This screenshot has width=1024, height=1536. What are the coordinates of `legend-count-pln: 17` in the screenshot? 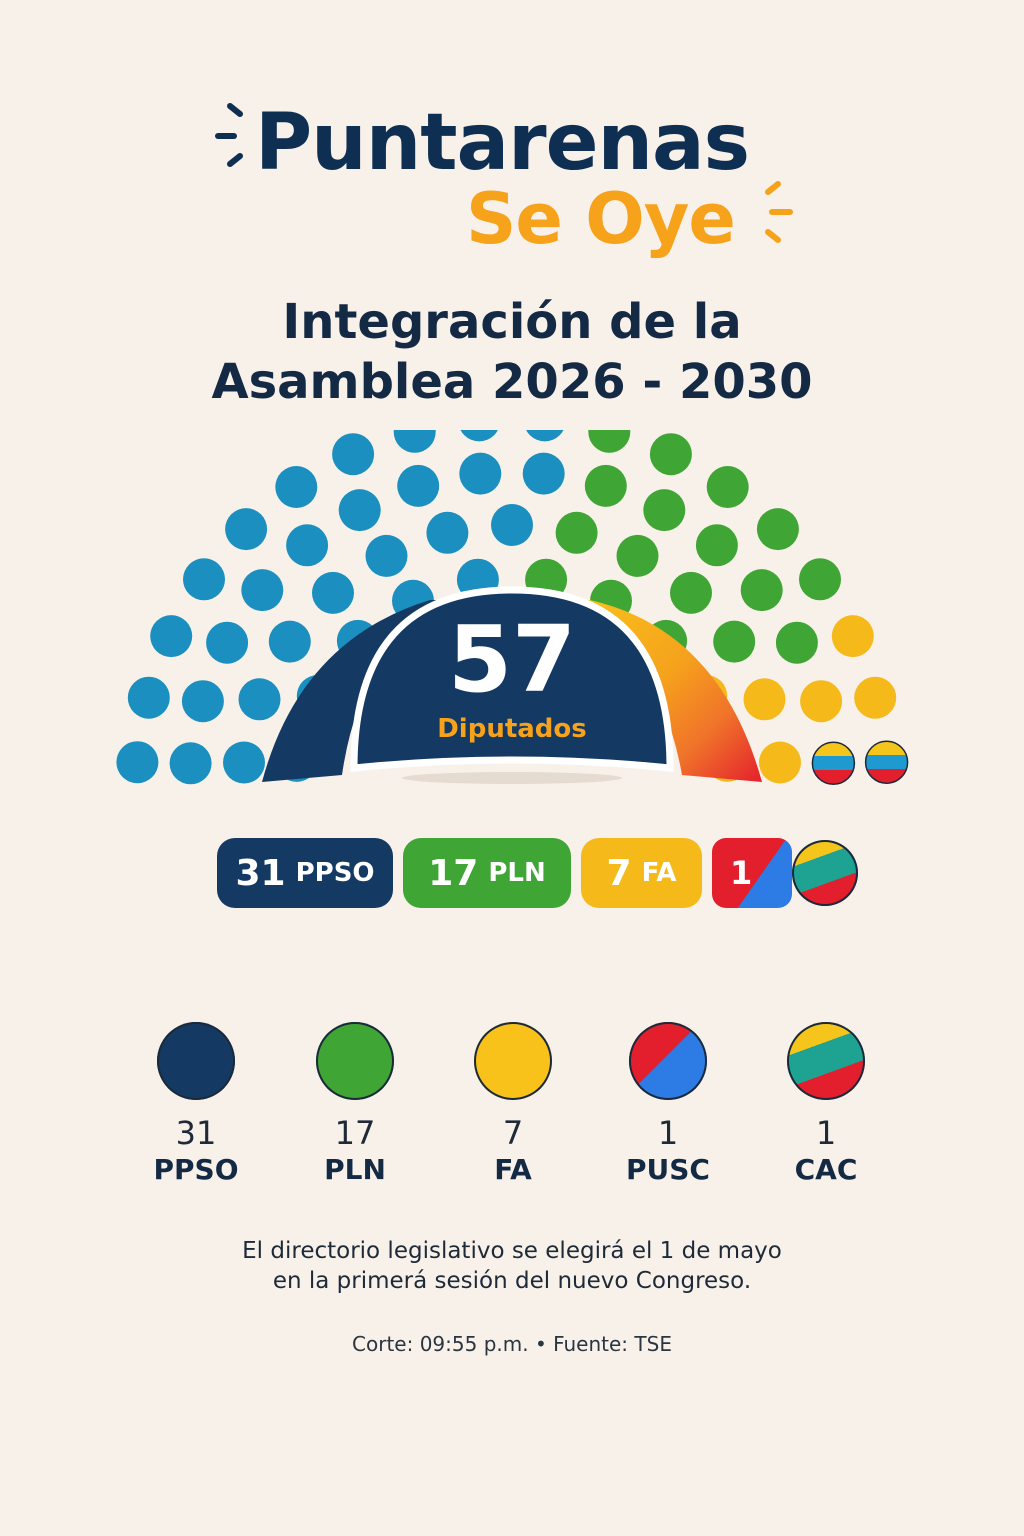 It's located at (355, 1133).